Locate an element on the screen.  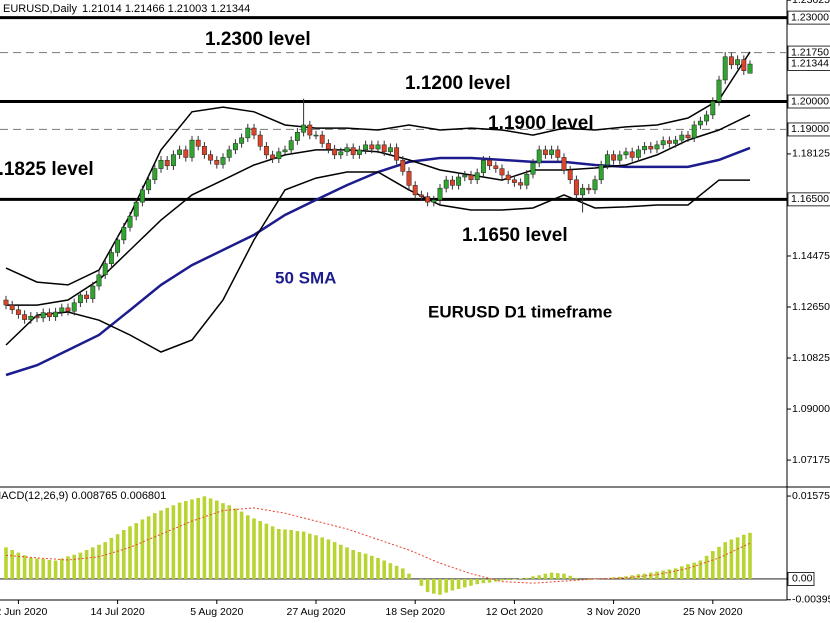
level-label: 1.20000 is located at coordinates (810, 101).